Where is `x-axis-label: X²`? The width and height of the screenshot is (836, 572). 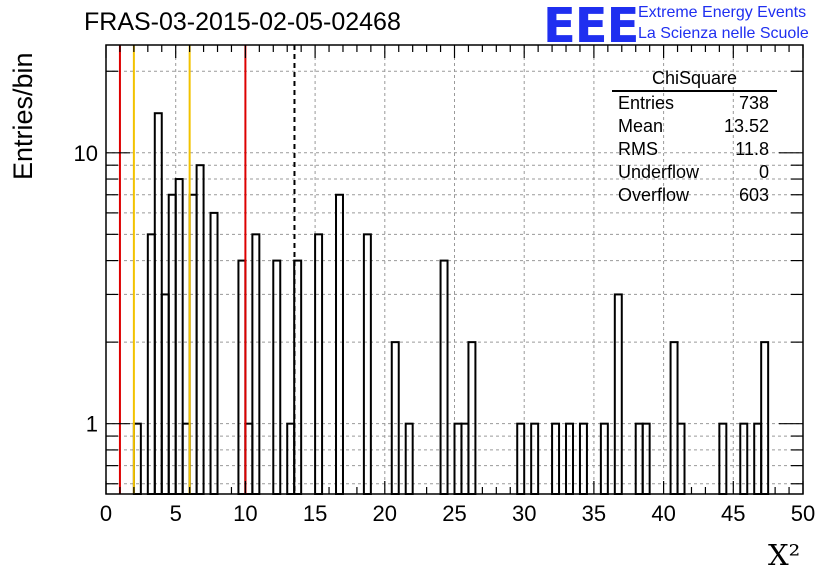 x-axis-label: X² is located at coordinates (784, 555).